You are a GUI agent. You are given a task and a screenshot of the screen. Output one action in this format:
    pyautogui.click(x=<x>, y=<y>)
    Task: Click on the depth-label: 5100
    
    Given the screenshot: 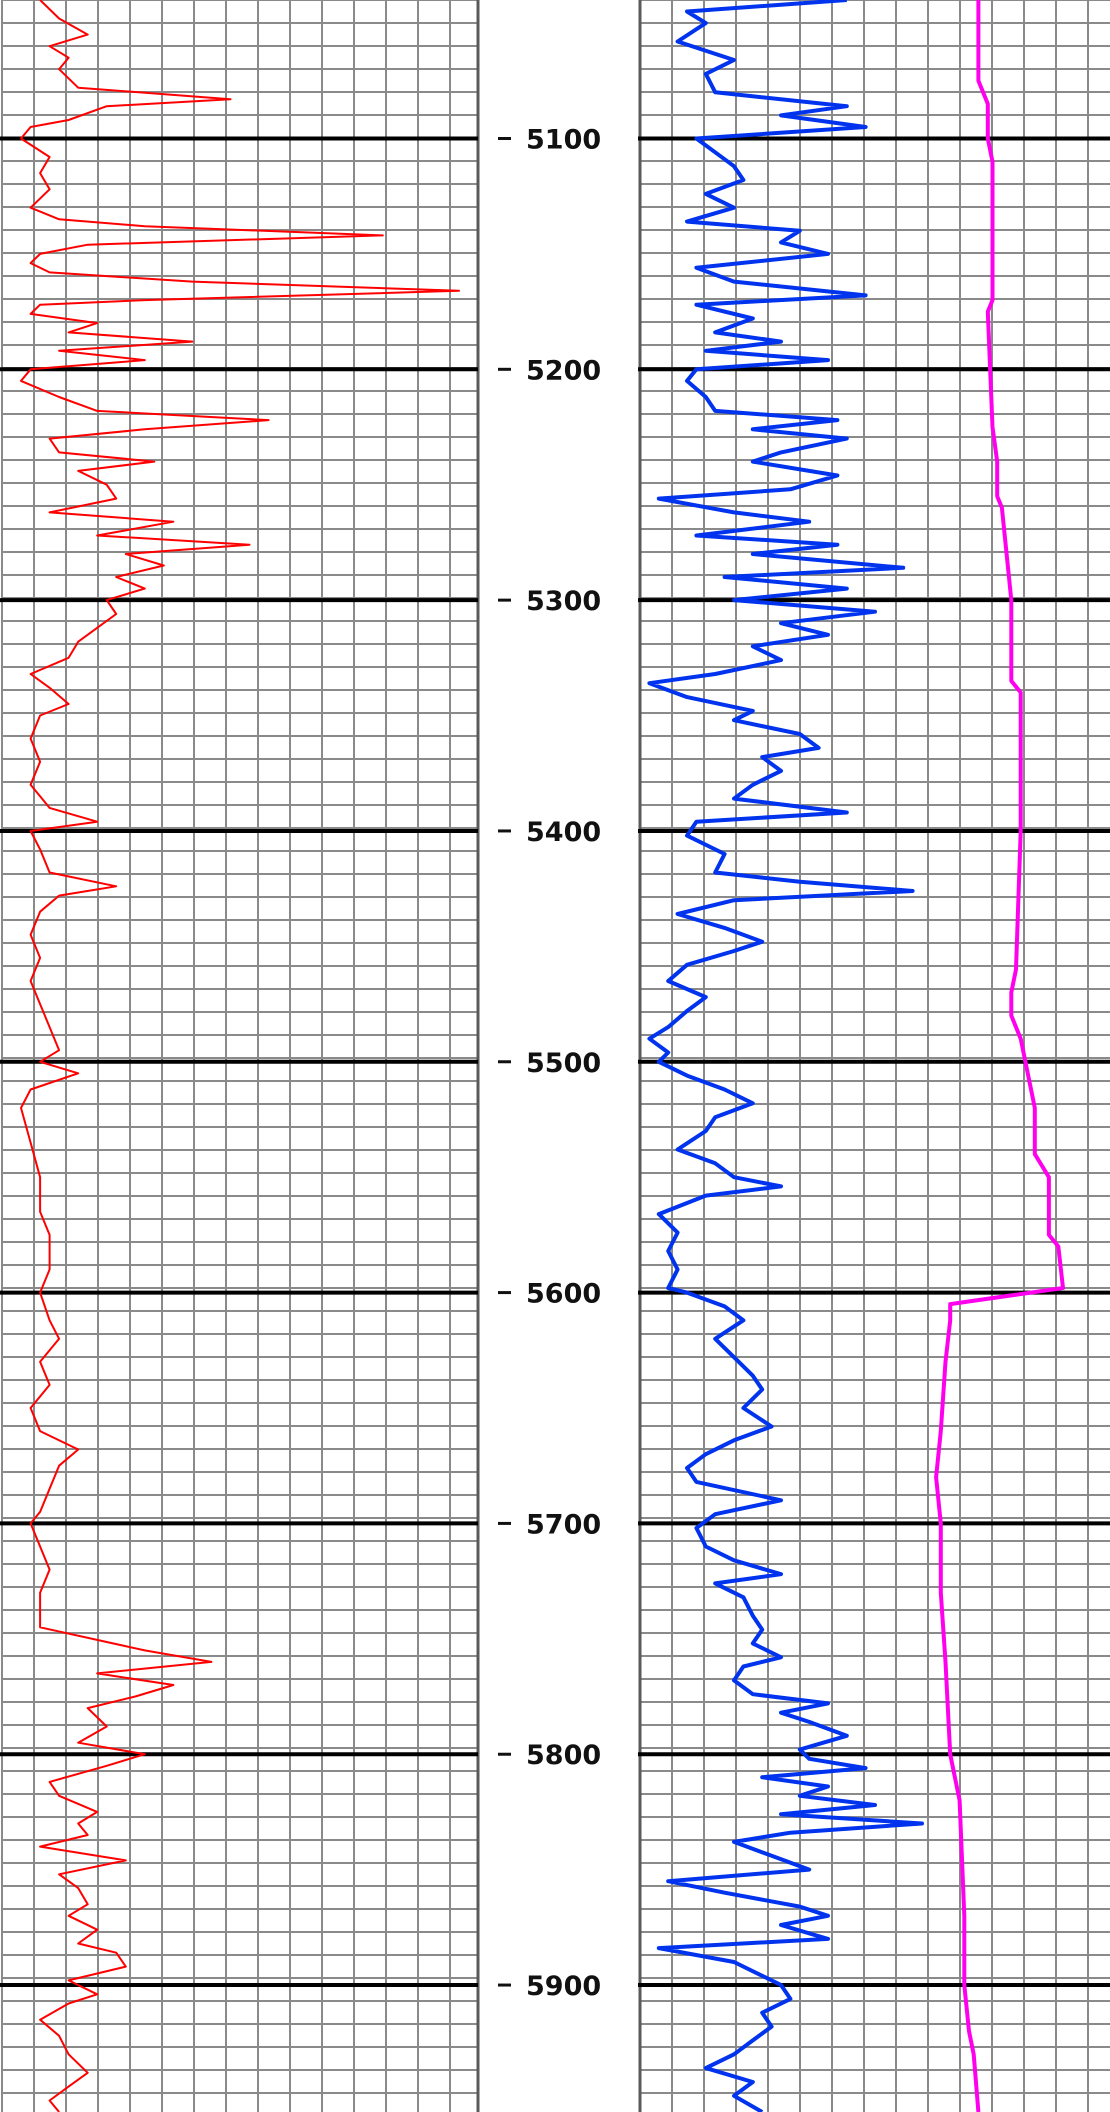 What is the action you would take?
    pyautogui.click(x=563, y=139)
    